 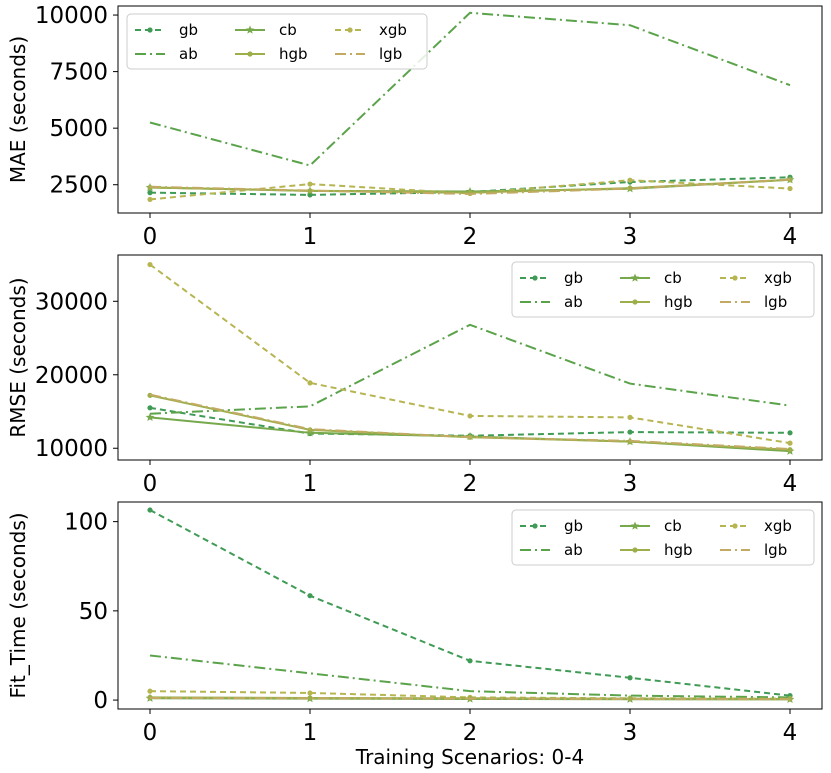 What do you see at coordinates (86, 523) in the screenshot?
I see `y-tick-label: 100` at bounding box center [86, 523].